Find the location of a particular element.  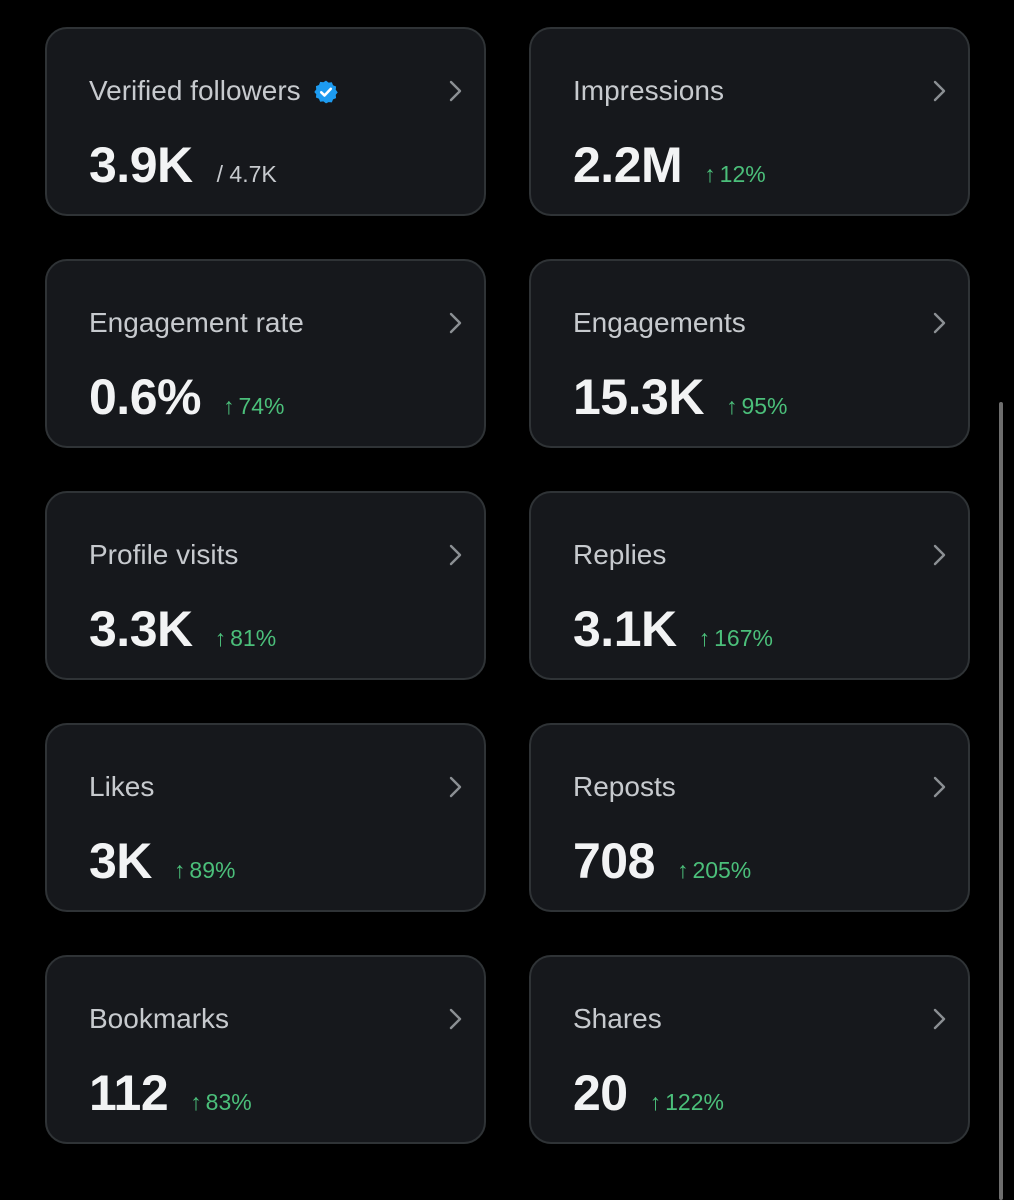

metric-change: ↑ 81% is located at coordinates (246, 638).